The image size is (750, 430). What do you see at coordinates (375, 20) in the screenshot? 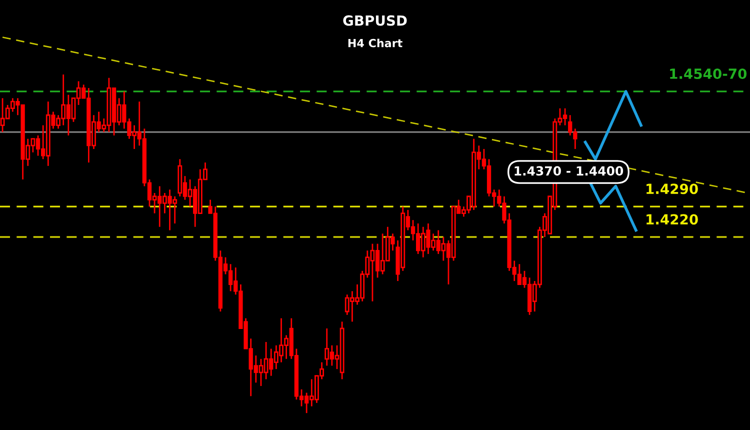
I see `chart-title: GBPUSD` at bounding box center [375, 20].